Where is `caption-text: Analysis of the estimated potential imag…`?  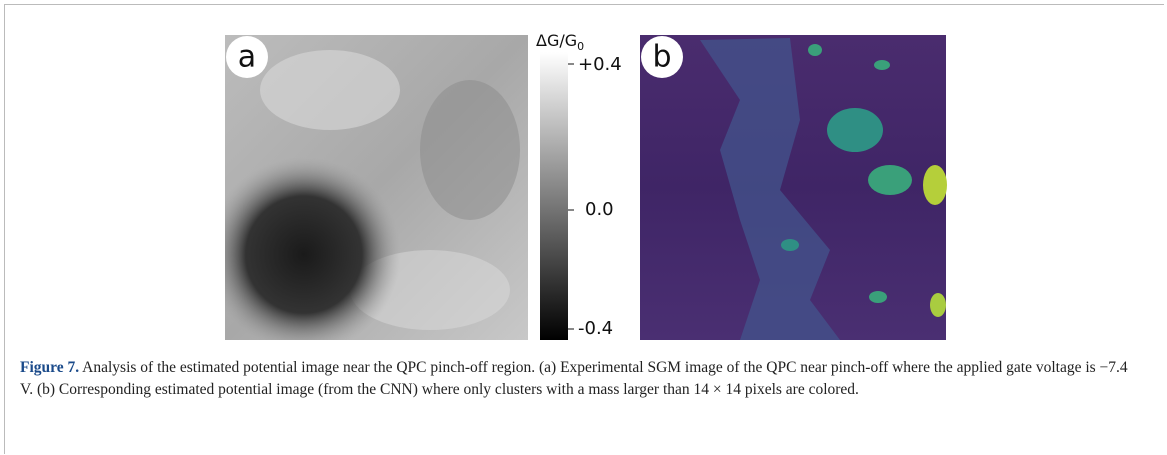 caption-text: Analysis of the estimated potential imag… is located at coordinates (574, 378).